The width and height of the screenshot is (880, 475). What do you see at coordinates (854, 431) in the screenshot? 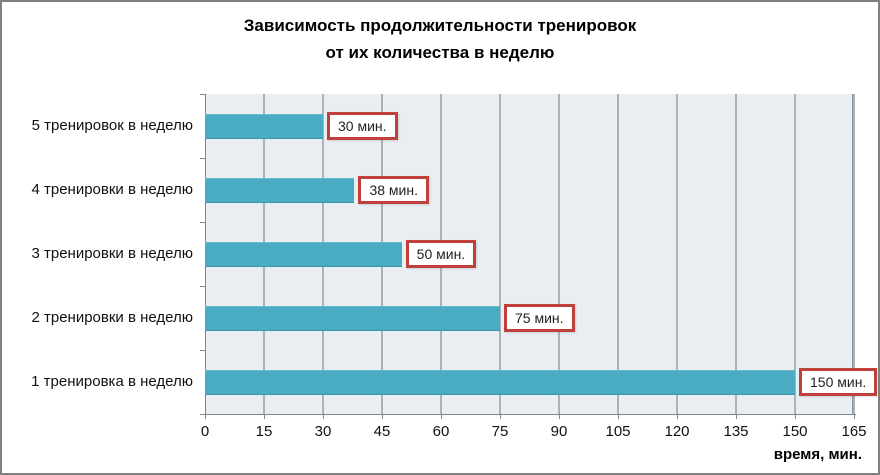
I see `x-tick-label: 165` at bounding box center [854, 431].